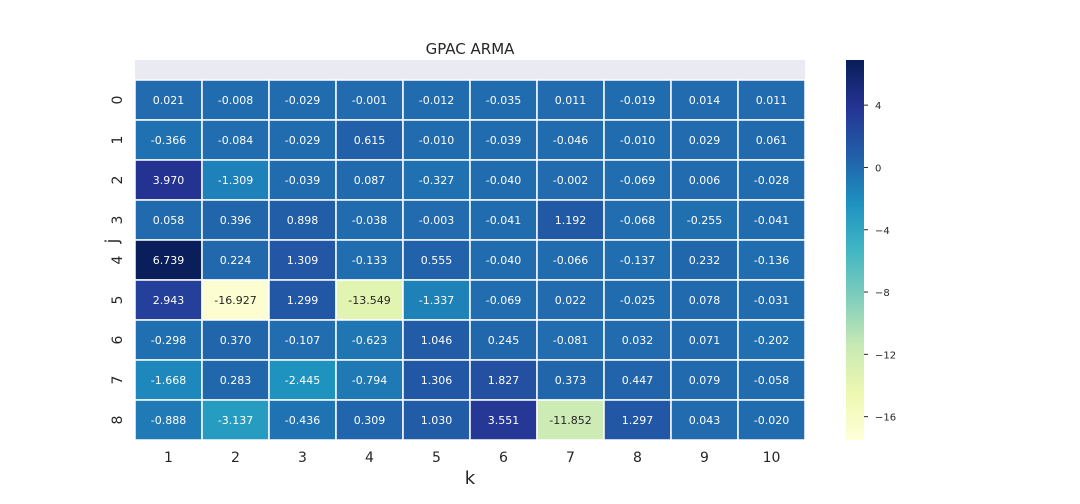 The image size is (1080, 504). I want to click on cell-value-label: -0.084, so click(235, 140).